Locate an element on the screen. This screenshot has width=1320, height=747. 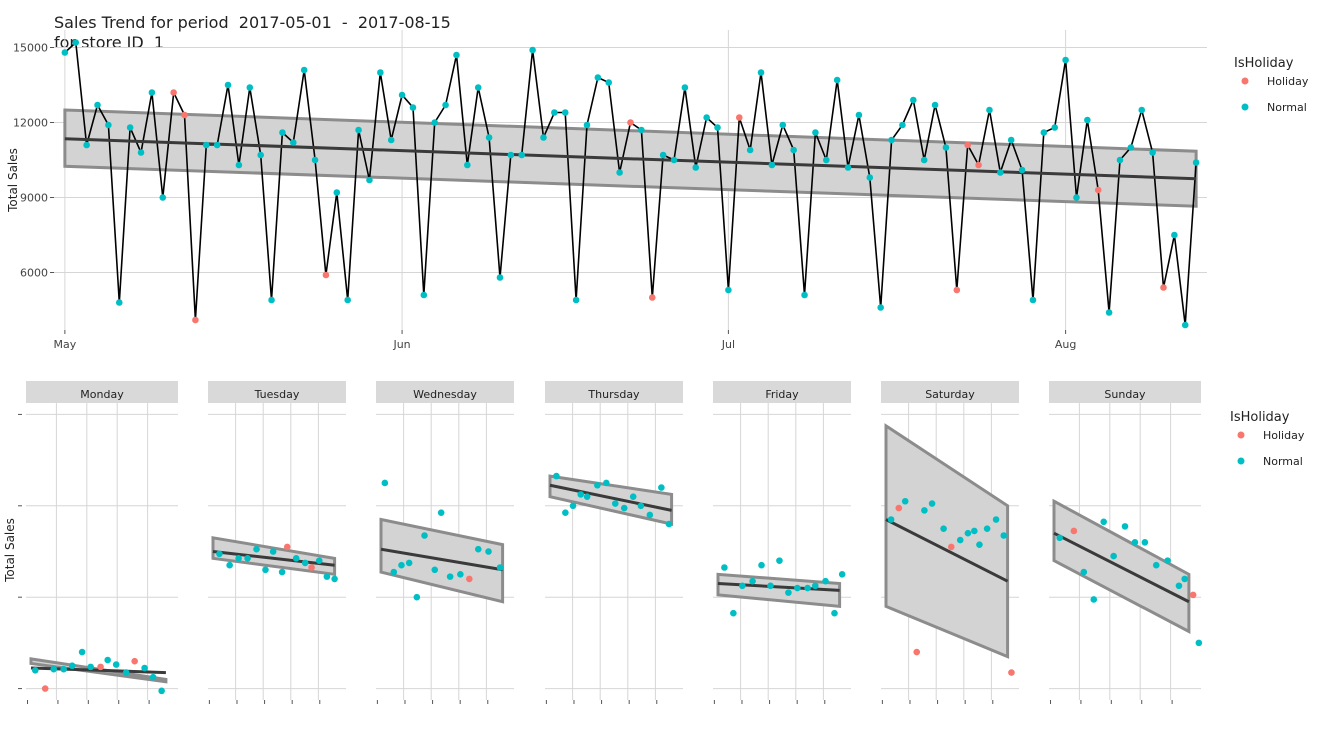
legend-key-holiday is located at coordinates (1245, 81).